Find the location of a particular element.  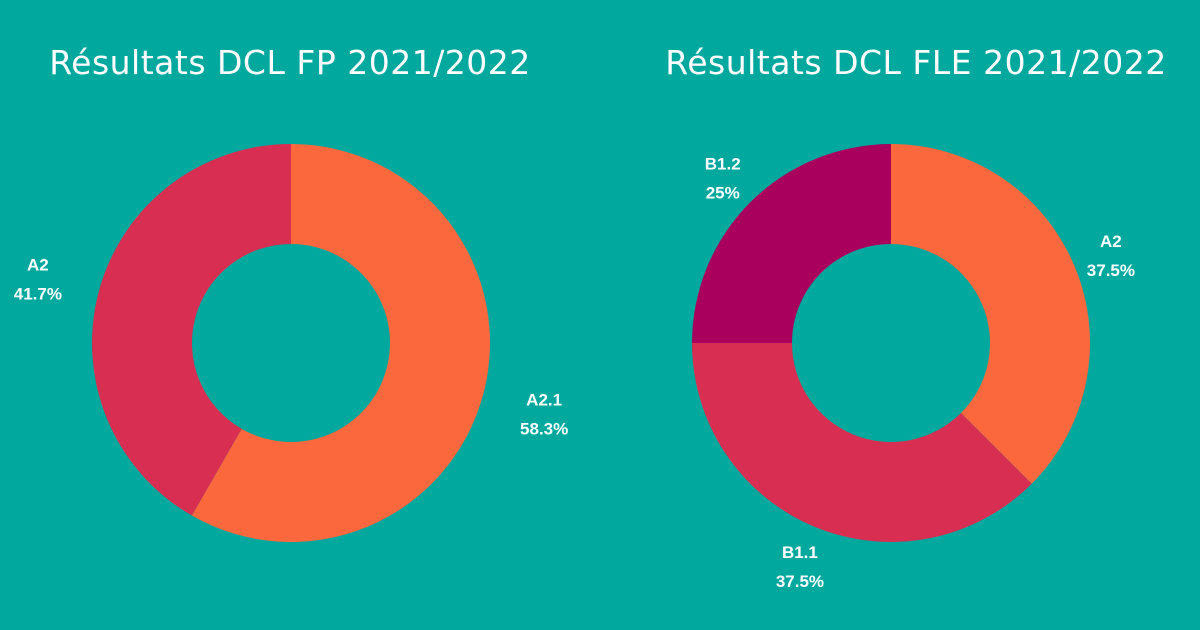

chart-title-fle: Résultats DCL FLE 2021/2022 is located at coordinates (915, 62).